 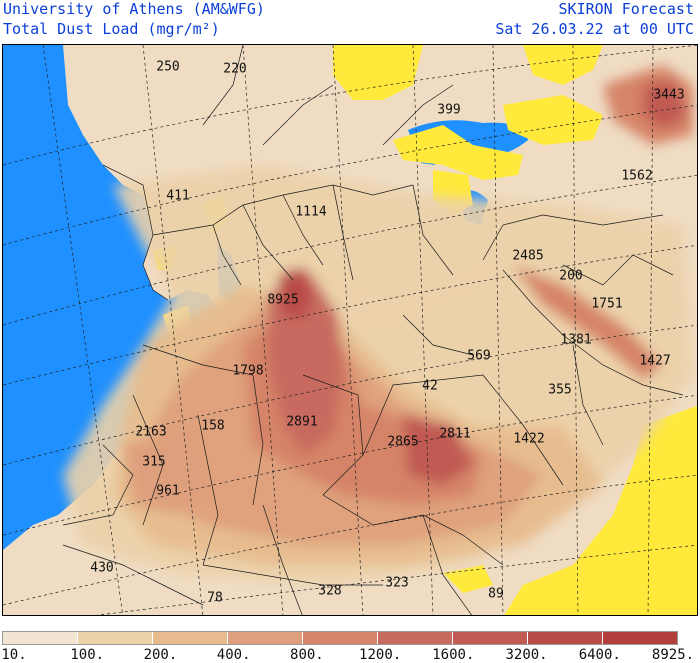 What do you see at coordinates (607, 304) in the screenshot?
I see `map-value-label: 1751` at bounding box center [607, 304].